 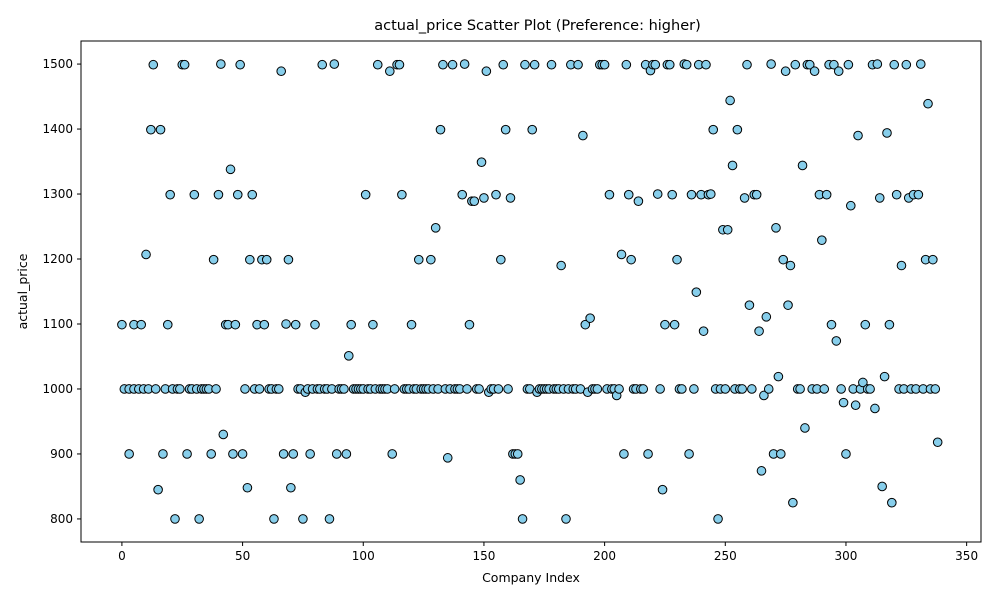 I want to click on y-tick-label: 1500, so click(x=57, y=64).